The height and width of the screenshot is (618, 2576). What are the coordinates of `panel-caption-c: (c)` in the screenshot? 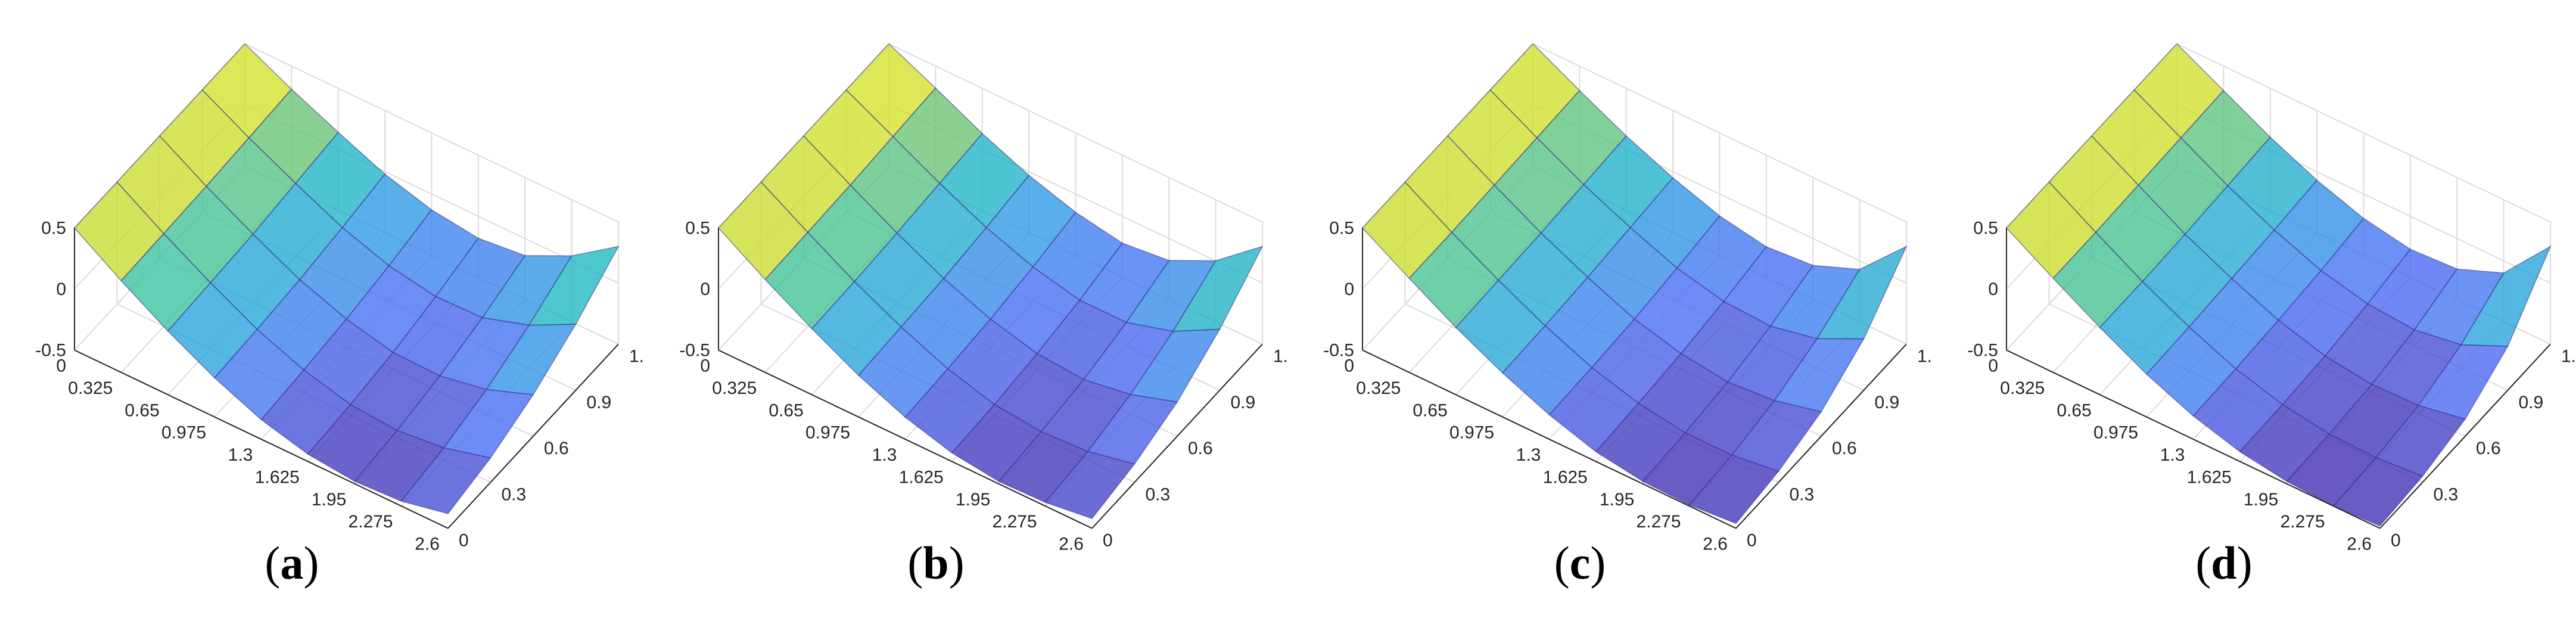 It's located at (1580, 563).